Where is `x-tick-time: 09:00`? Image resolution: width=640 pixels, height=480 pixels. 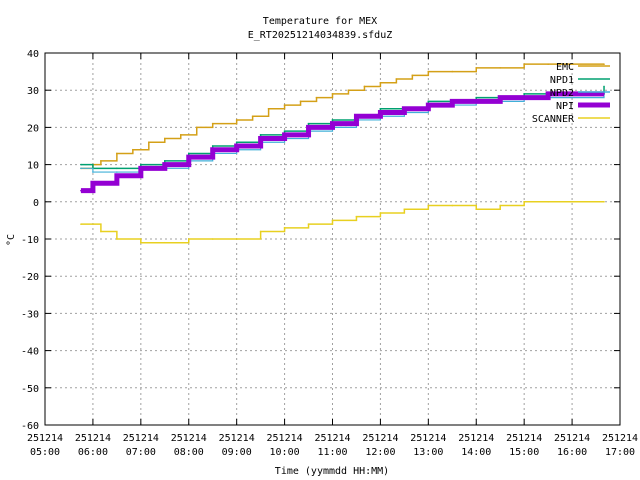
x-tick-time: 09:00 is located at coordinates (237, 452).